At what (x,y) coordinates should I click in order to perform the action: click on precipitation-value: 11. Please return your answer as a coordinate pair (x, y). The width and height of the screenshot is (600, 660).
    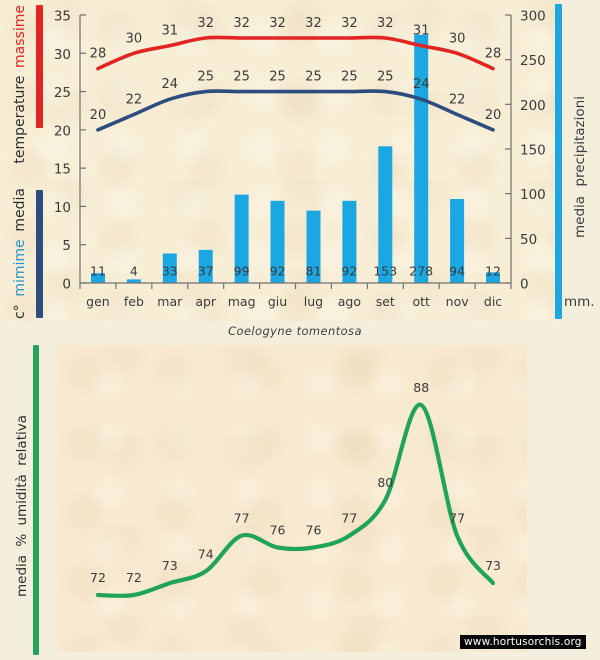
    Looking at the image, I should click on (98, 271).